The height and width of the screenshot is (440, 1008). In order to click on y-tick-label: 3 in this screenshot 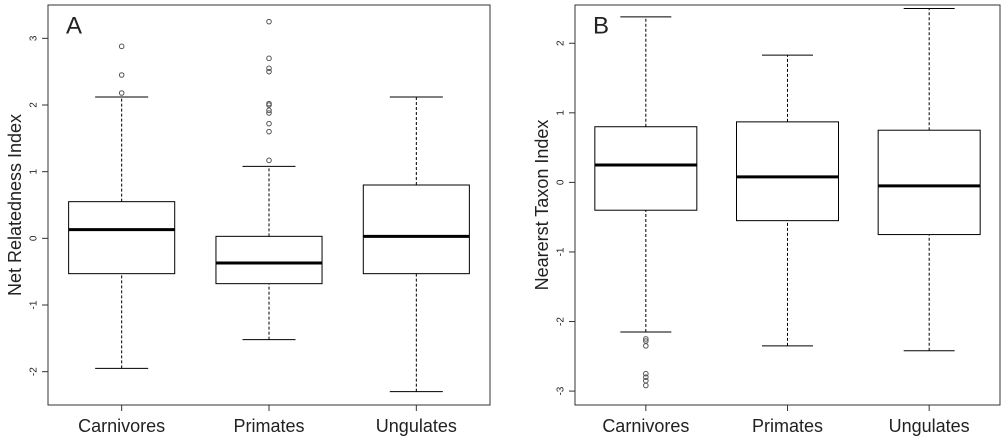, I will do `click(34, 38)`.